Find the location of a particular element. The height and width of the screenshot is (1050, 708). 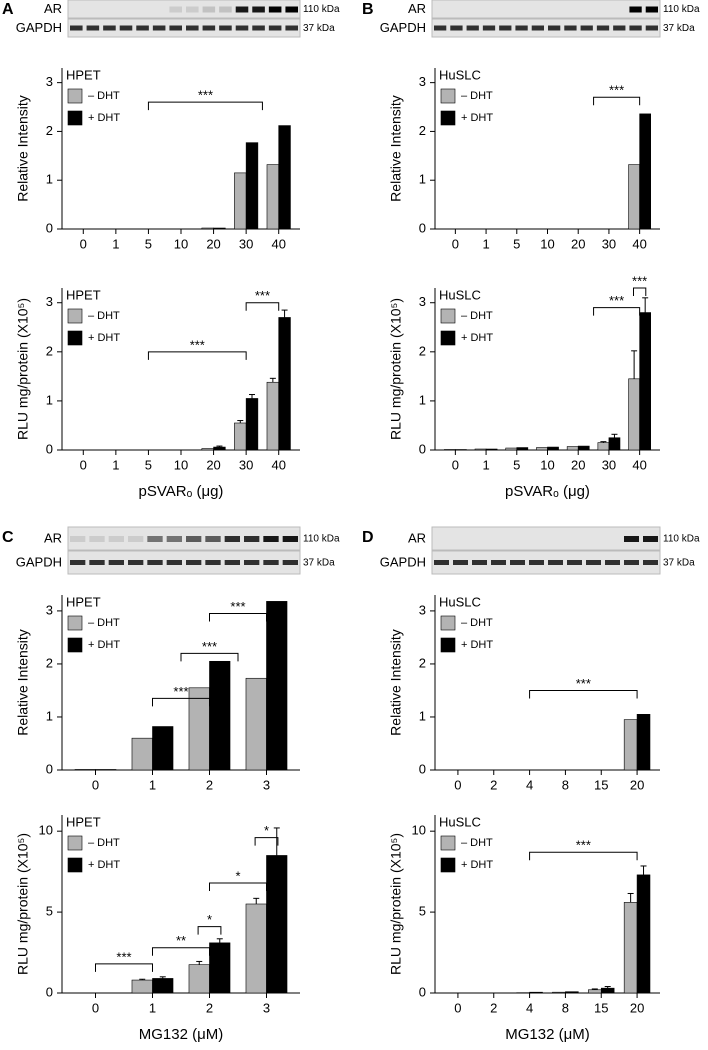

x-axis-label: MG132 (μM) is located at coordinates (181, 1034).